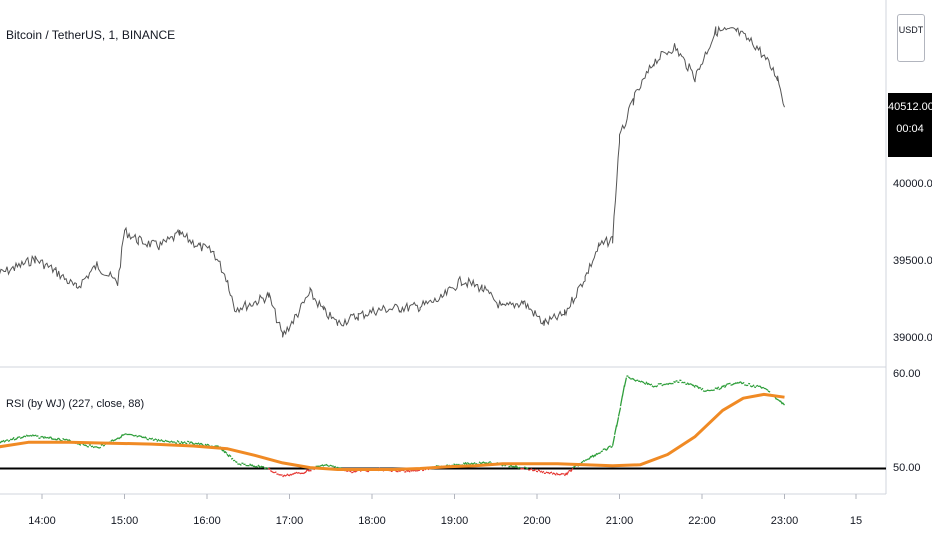 Image resolution: width=932 pixels, height=550 pixels. I want to click on time-tick-label: 23:00, so click(784, 521).